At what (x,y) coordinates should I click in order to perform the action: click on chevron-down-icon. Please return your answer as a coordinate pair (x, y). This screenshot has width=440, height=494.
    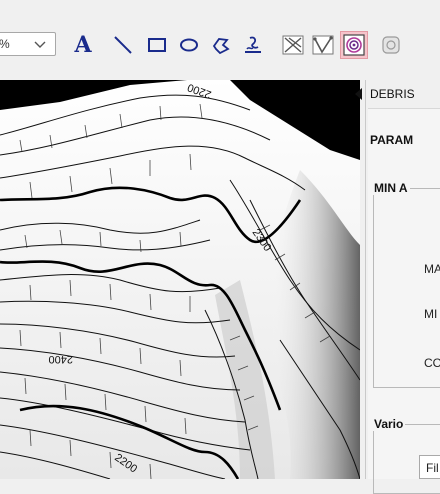
    Looking at the image, I should click on (40, 44).